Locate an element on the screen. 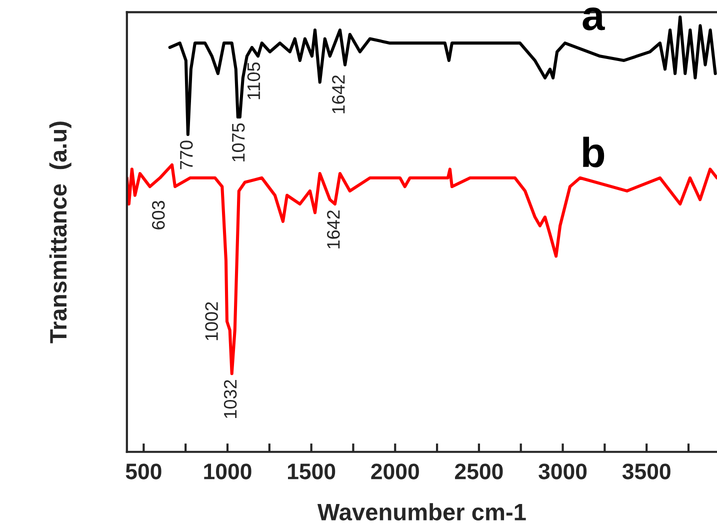 The image size is (717, 531). x-tick-label: 2000 is located at coordinates (395, 472).